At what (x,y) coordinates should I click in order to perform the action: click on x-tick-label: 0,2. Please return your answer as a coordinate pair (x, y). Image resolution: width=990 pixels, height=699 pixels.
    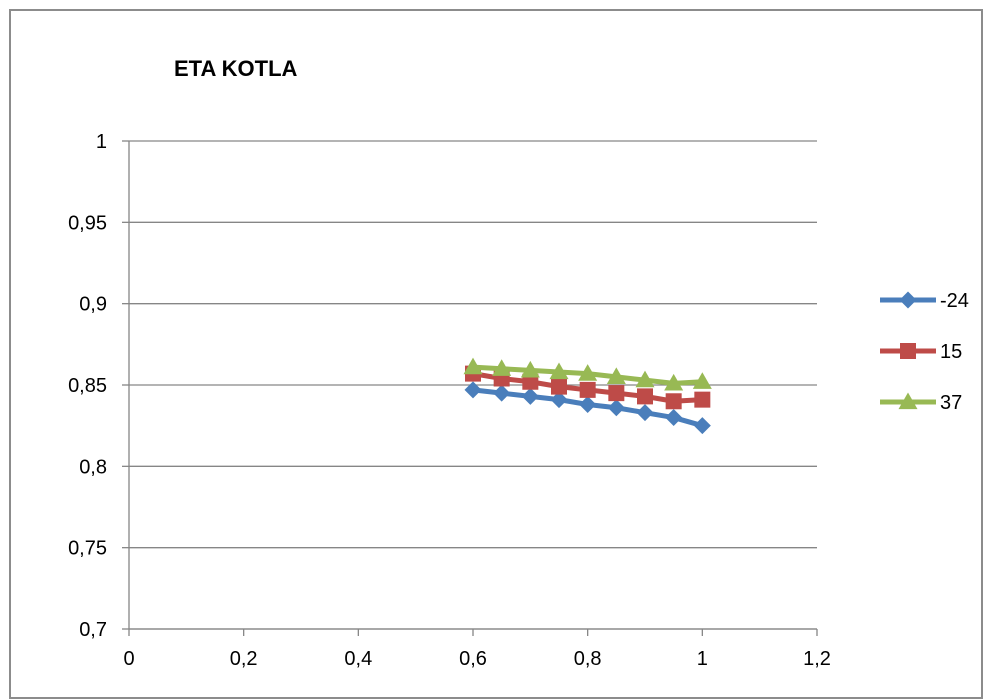
    Looking at the image, I should click on (244, 659).